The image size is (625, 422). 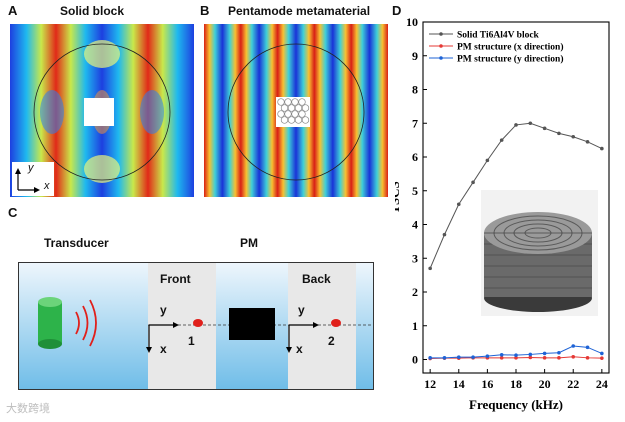 I want to click on x-tick-label: 12, so click(x=430, y=384).